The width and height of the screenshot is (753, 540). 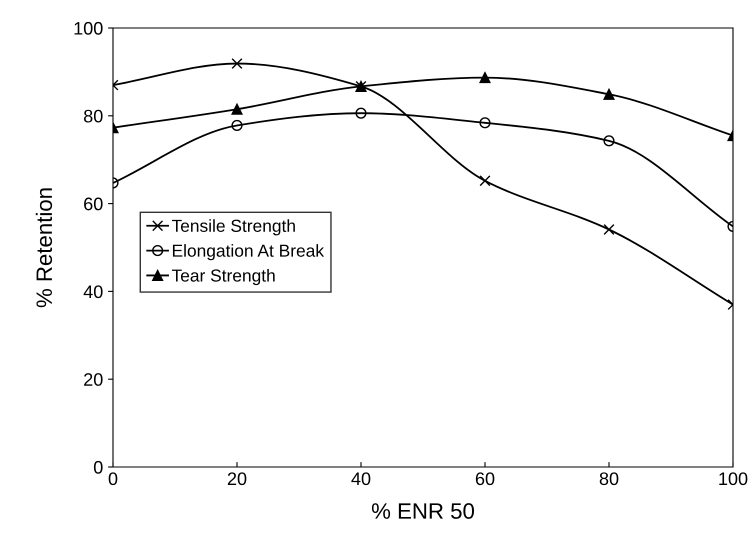 What do you see at coordinates (113, 479) in the screenshot?
I see `x-tick-label: 0` at bounding box center [113, 479].